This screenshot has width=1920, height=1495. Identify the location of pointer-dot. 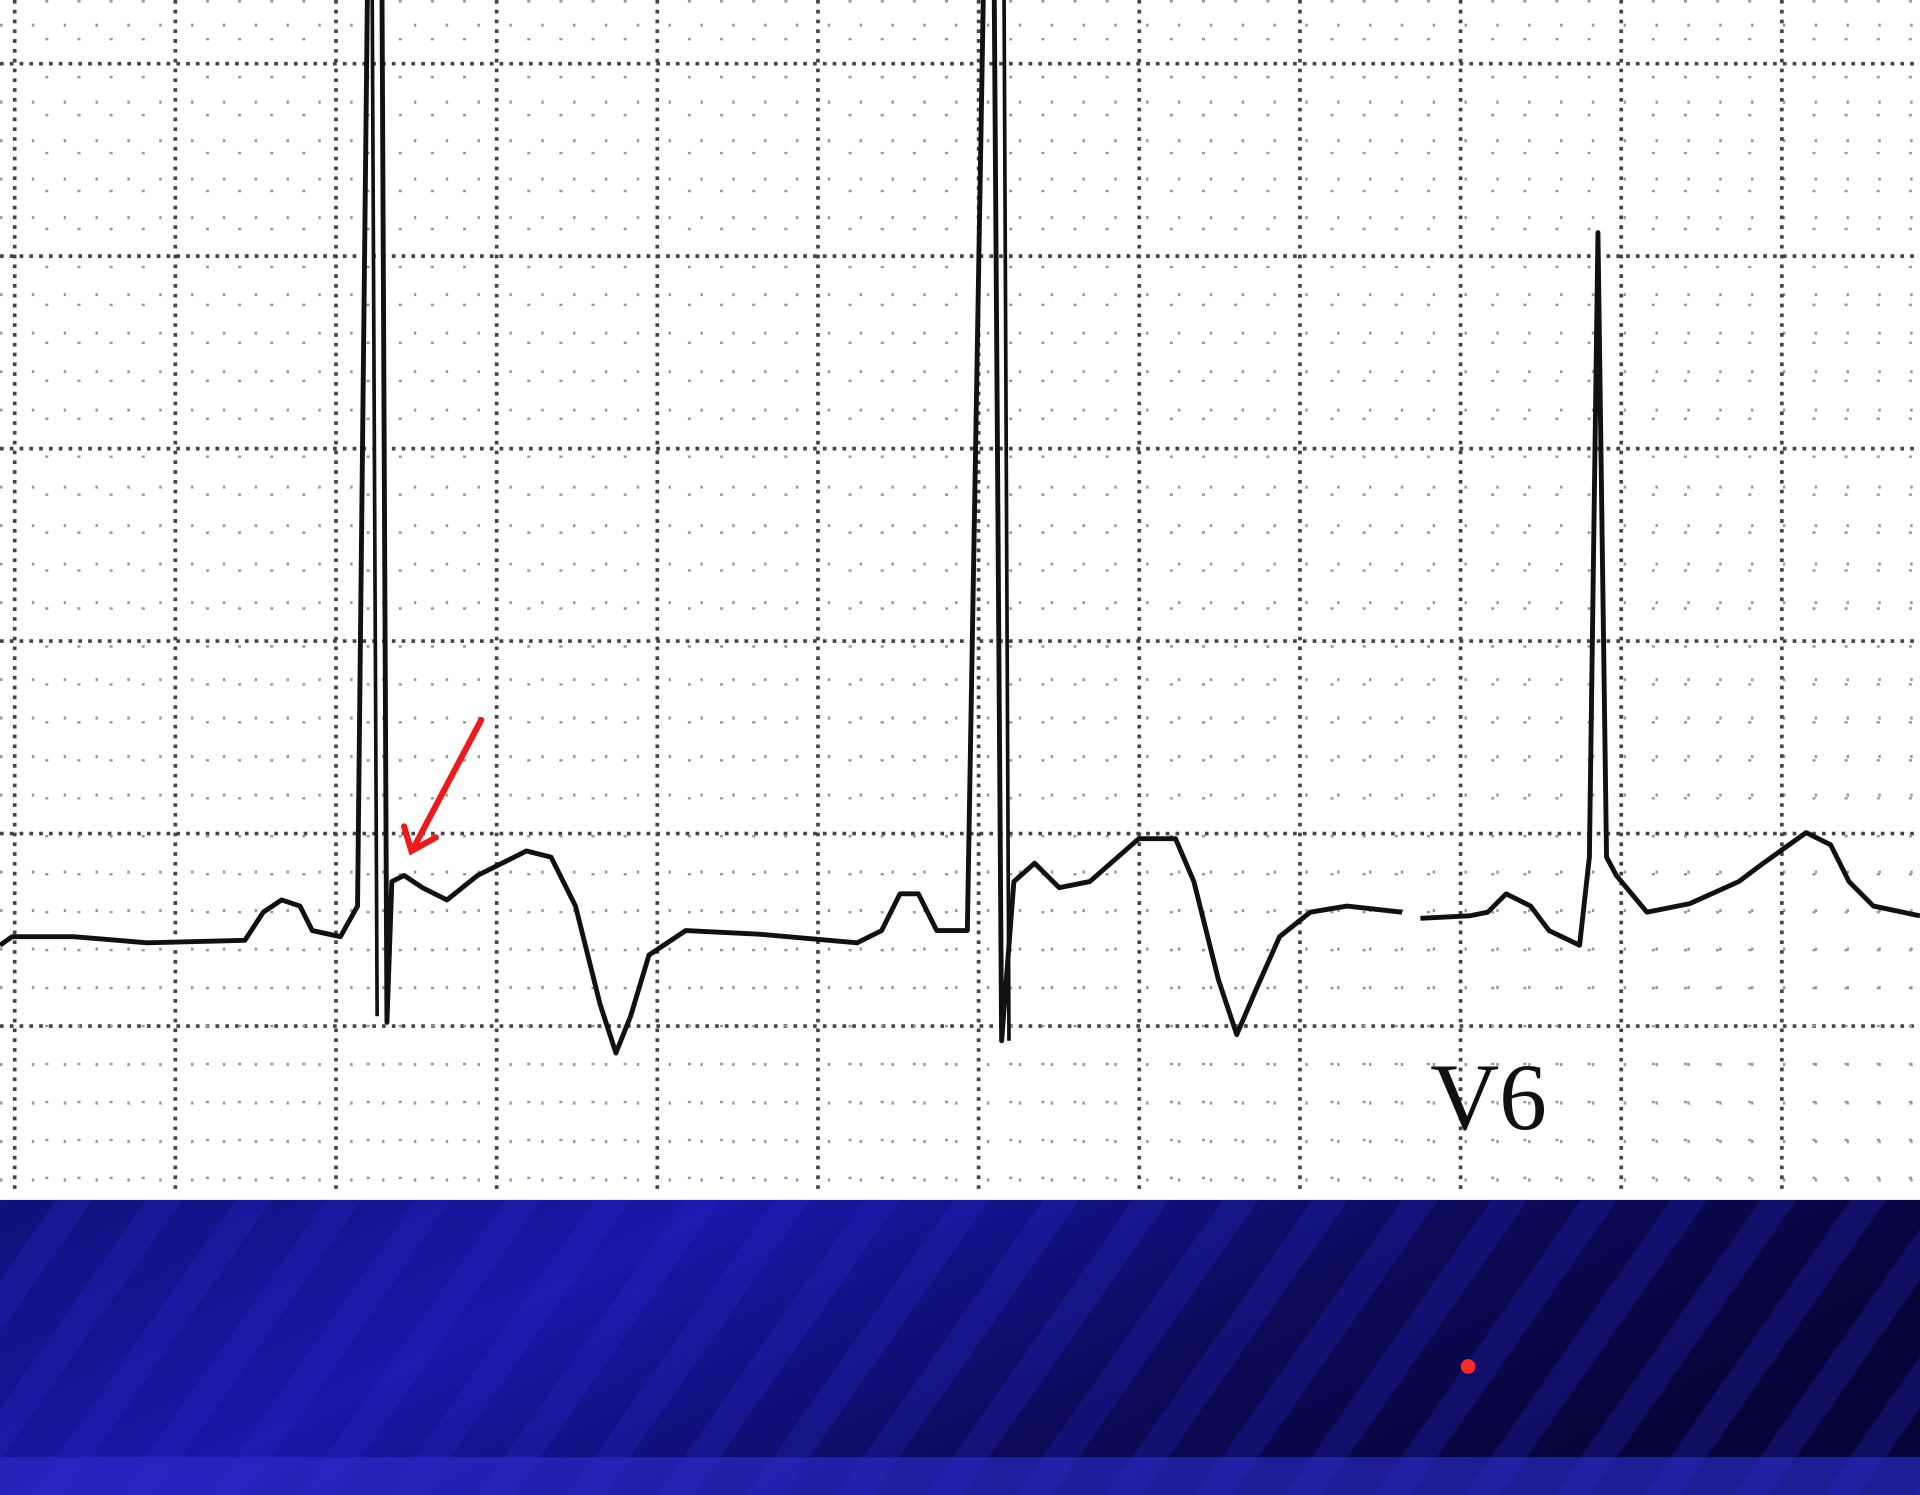
(1468, 1366).